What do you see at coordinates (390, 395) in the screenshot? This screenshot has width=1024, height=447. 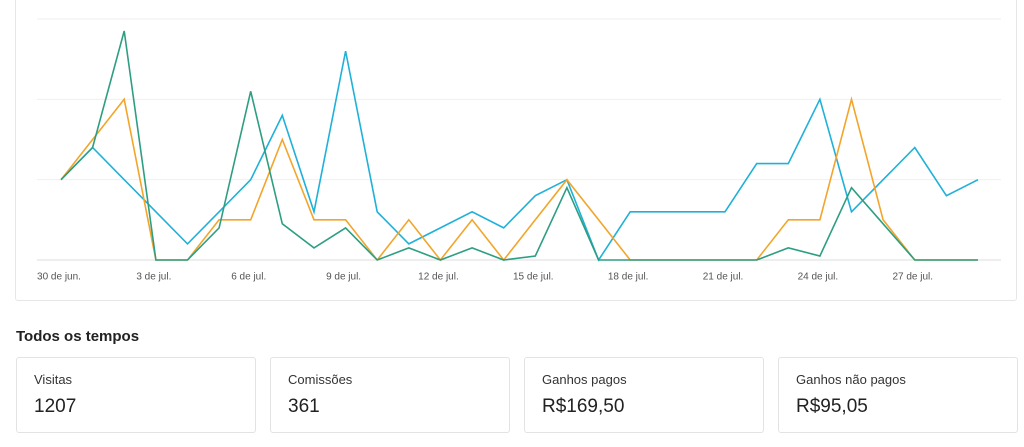 I see `stat-card: Comissões 361` at bounding box center [390, 395].